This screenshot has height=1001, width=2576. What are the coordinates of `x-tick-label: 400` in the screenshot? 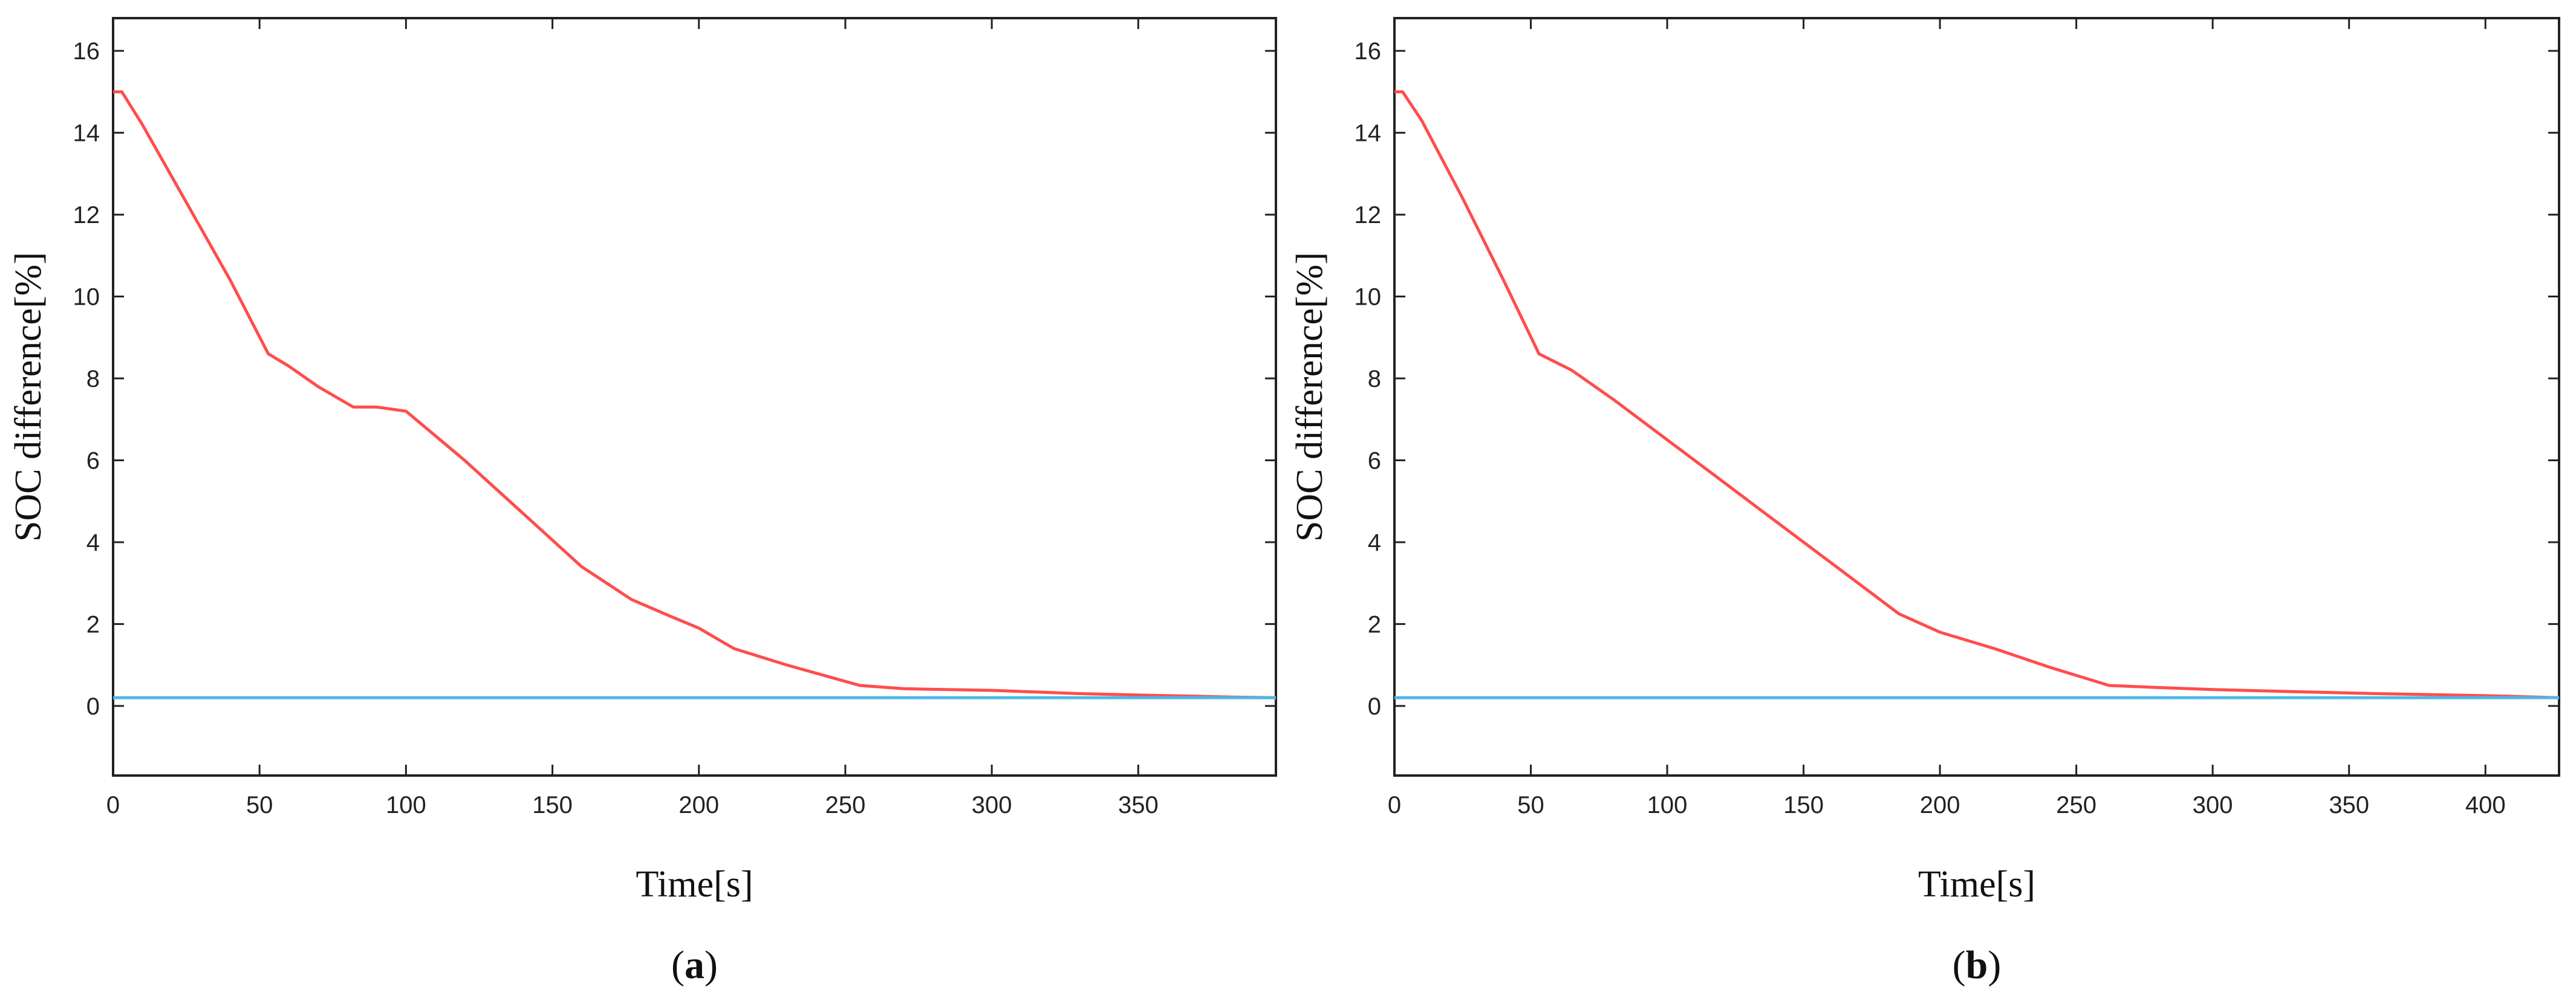 It's located at (2485, 805).